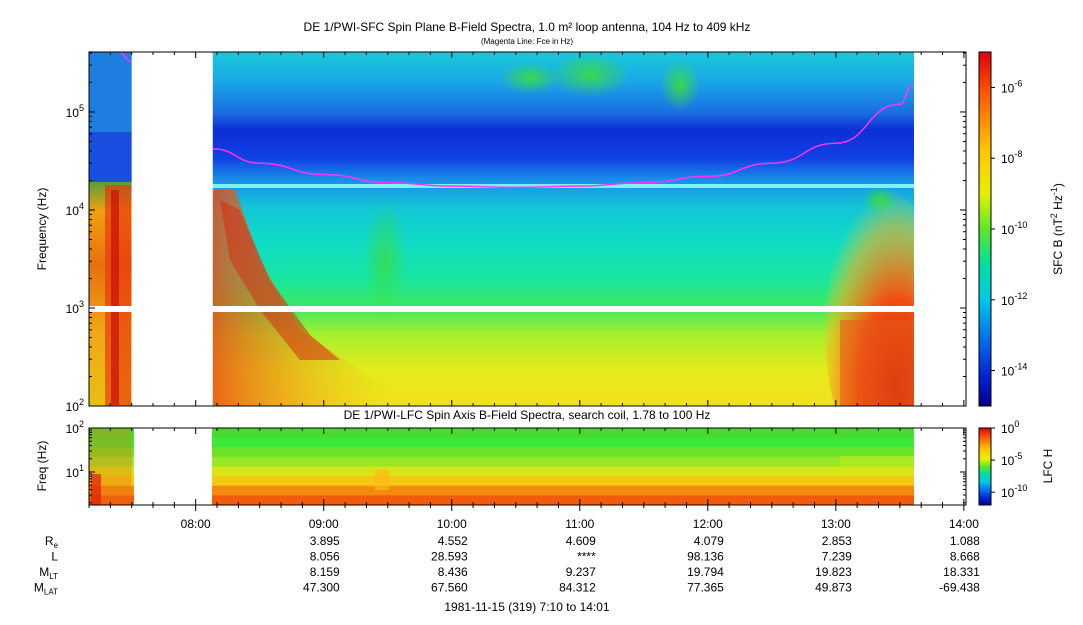  Describe the element at coordinates (1011, 157) in the screenshot. I see `colorbar-tick-label: 10⁻⁸` at that location.